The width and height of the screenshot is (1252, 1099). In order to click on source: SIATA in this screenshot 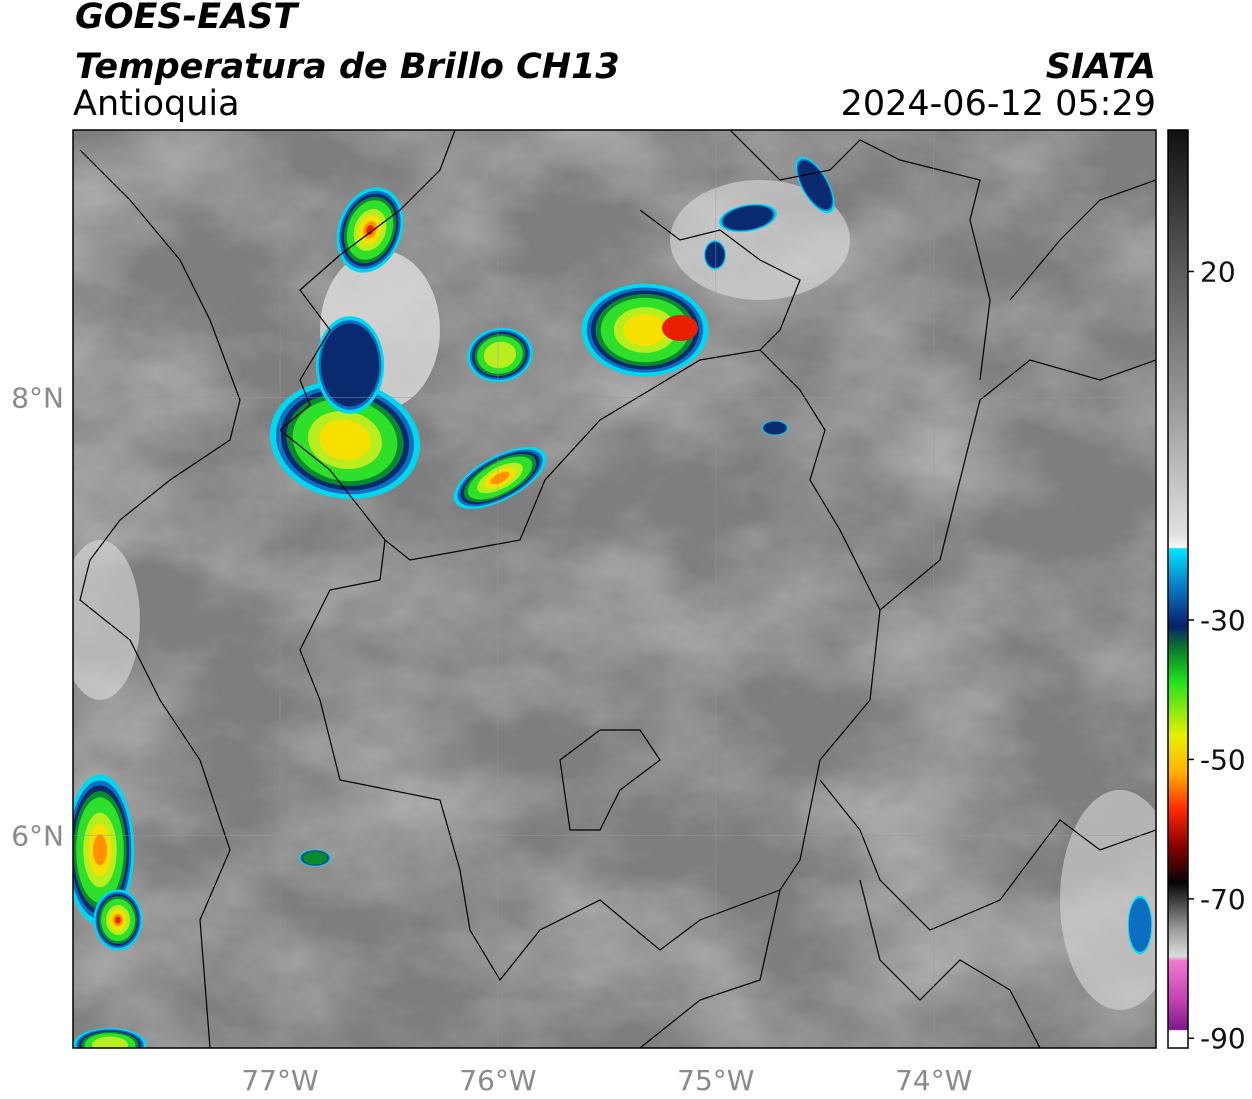, I will do `click(1101, 67)`.